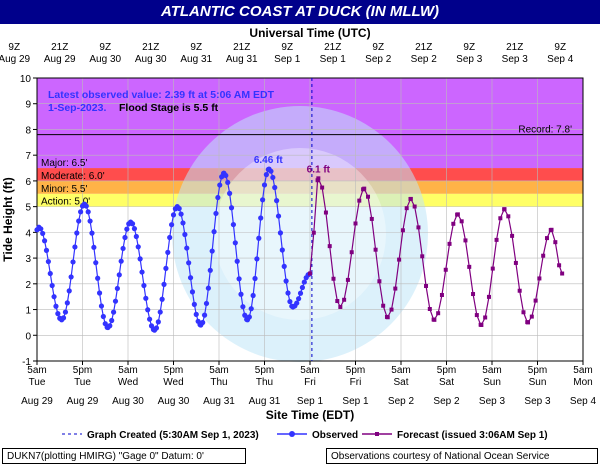 The height and width of the screenshot is (465, 600). Describe the element at coordinates (196, 59) in the screenshot. I see `top-tick-label-date: Aug 31` at that location.